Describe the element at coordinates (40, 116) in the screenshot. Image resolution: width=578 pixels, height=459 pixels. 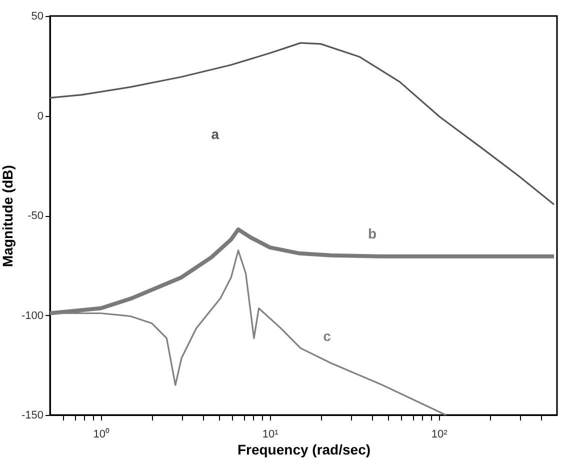
I see `y-tick-label: 0` at that location.